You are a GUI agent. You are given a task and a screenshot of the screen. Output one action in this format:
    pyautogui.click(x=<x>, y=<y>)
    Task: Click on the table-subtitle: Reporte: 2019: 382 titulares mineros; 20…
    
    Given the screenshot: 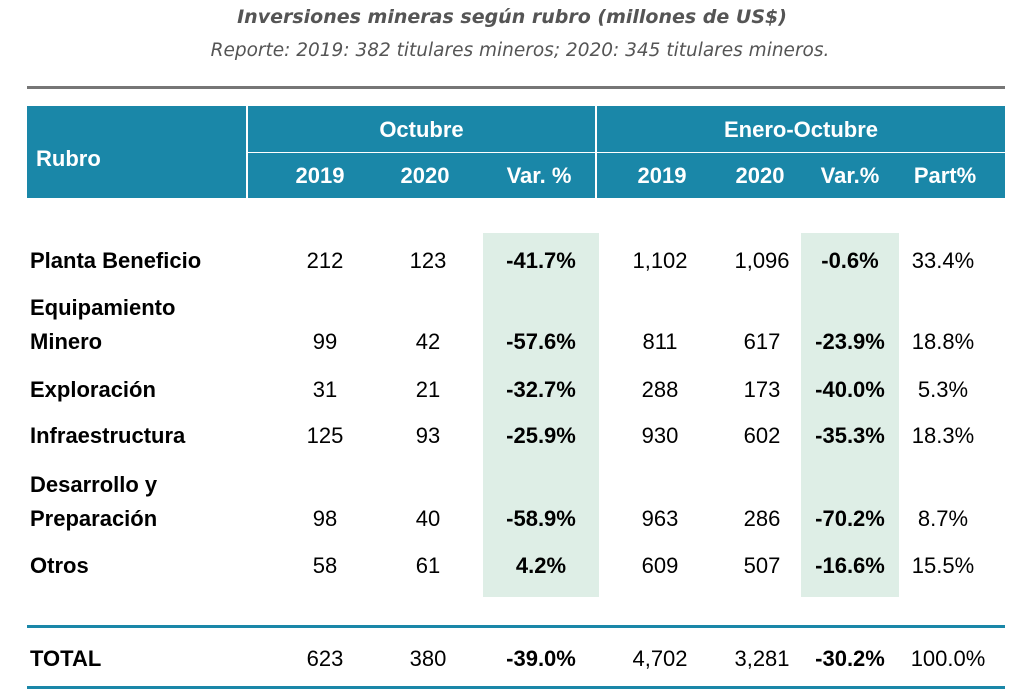 What is the action you would take?
    pyautogui.click(x=520, y=50)
    